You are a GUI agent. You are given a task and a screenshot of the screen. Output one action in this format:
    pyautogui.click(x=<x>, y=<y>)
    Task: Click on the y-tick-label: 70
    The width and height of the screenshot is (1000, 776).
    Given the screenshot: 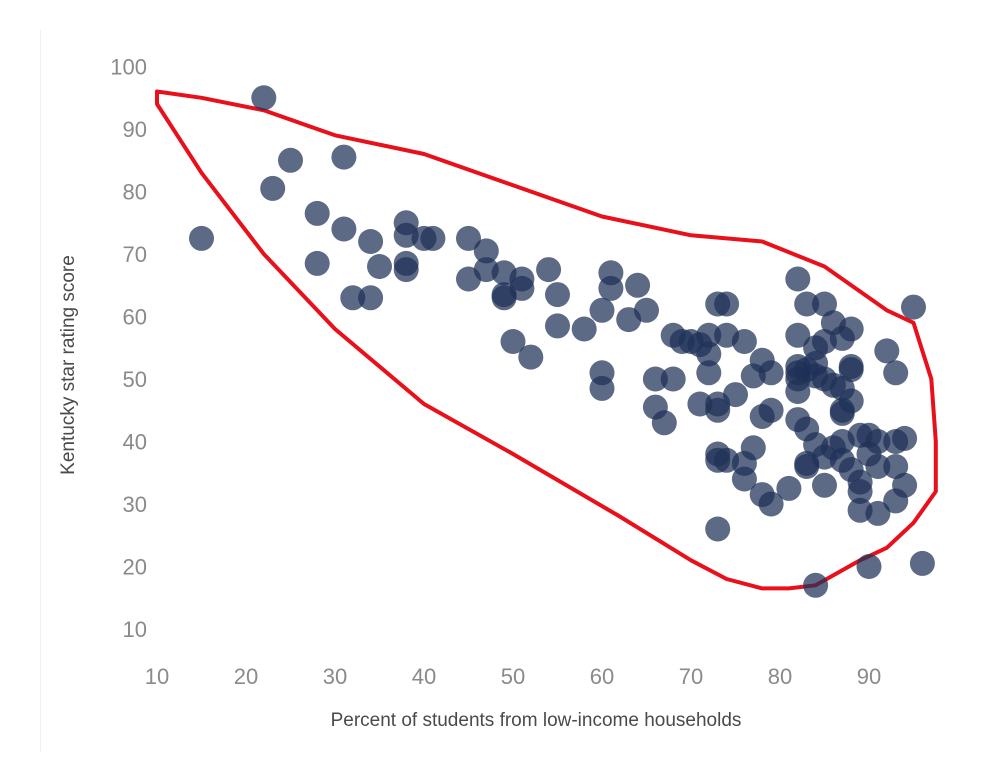 What is the action you would take?
    pyautogui.click(x=135, y=254)
    